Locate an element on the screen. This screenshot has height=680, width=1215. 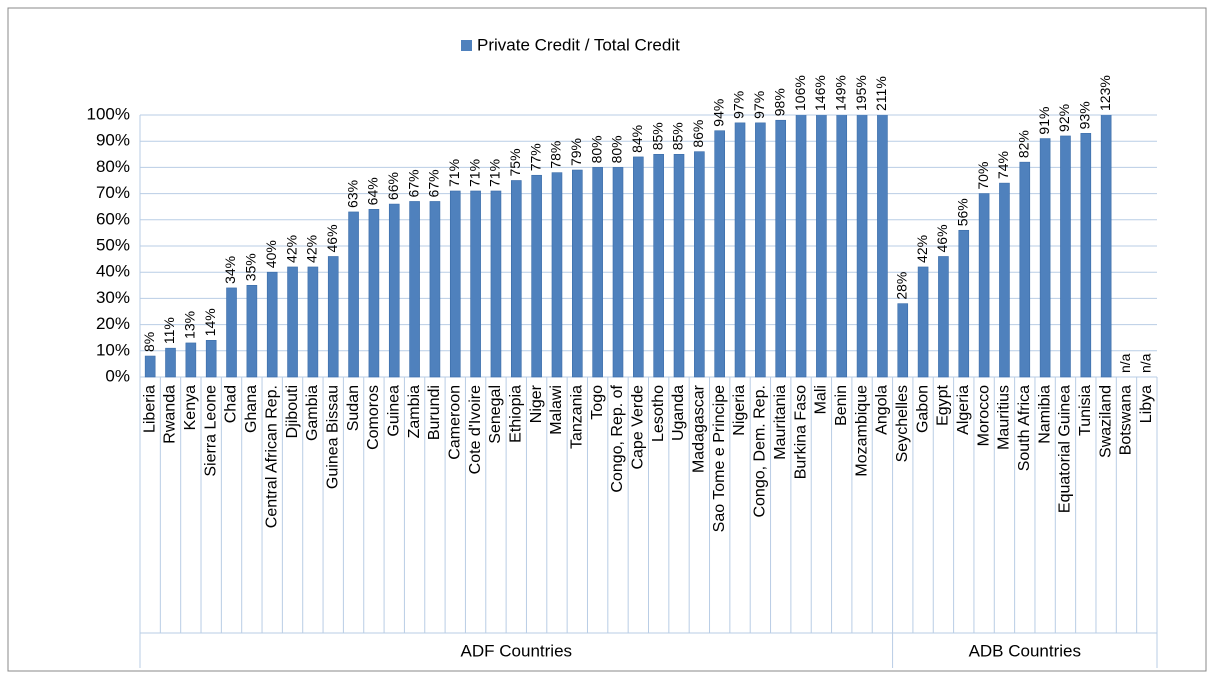
y-tick-label: 70% is located at coordinates (113, 192).